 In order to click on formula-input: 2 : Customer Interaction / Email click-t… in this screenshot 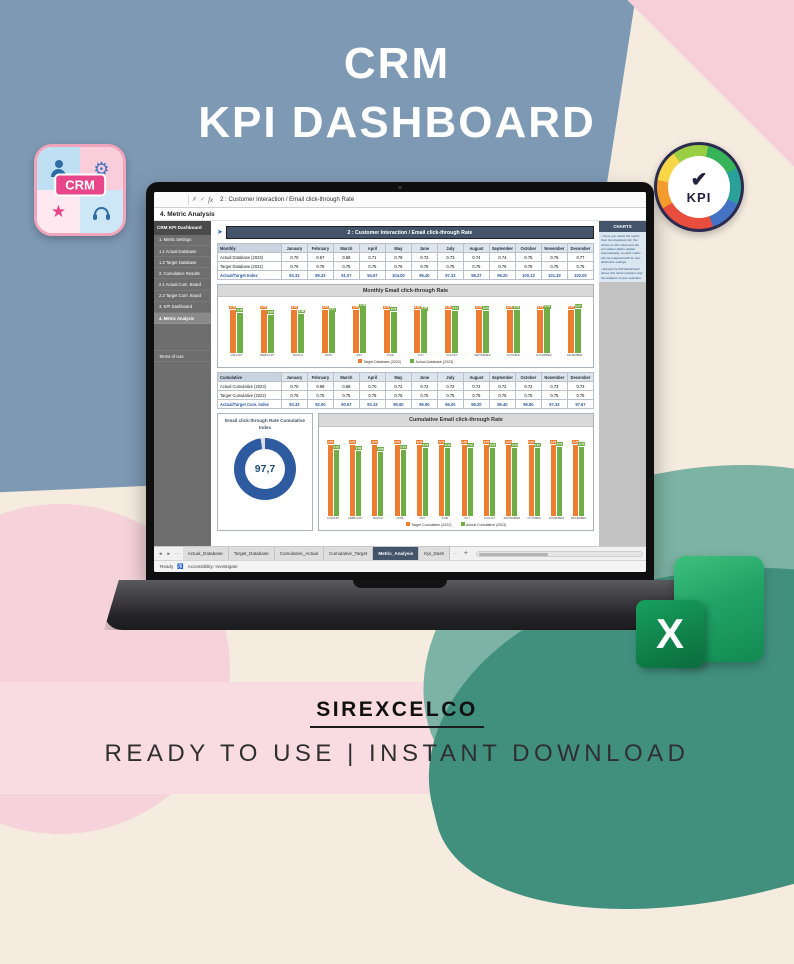, I will do `click(287, 199)`.